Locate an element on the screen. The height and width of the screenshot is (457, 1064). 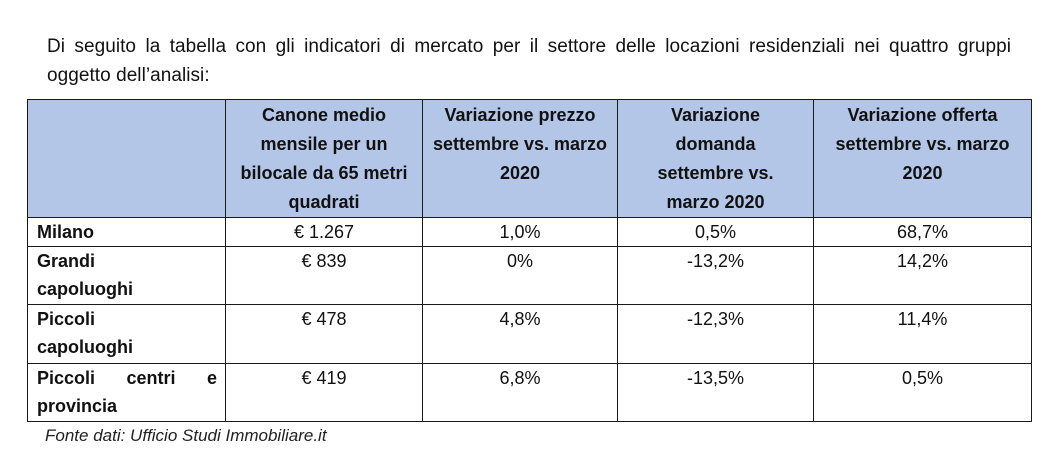
row-name: Piccoli capoluoghi is located at coordinates (126, 334).